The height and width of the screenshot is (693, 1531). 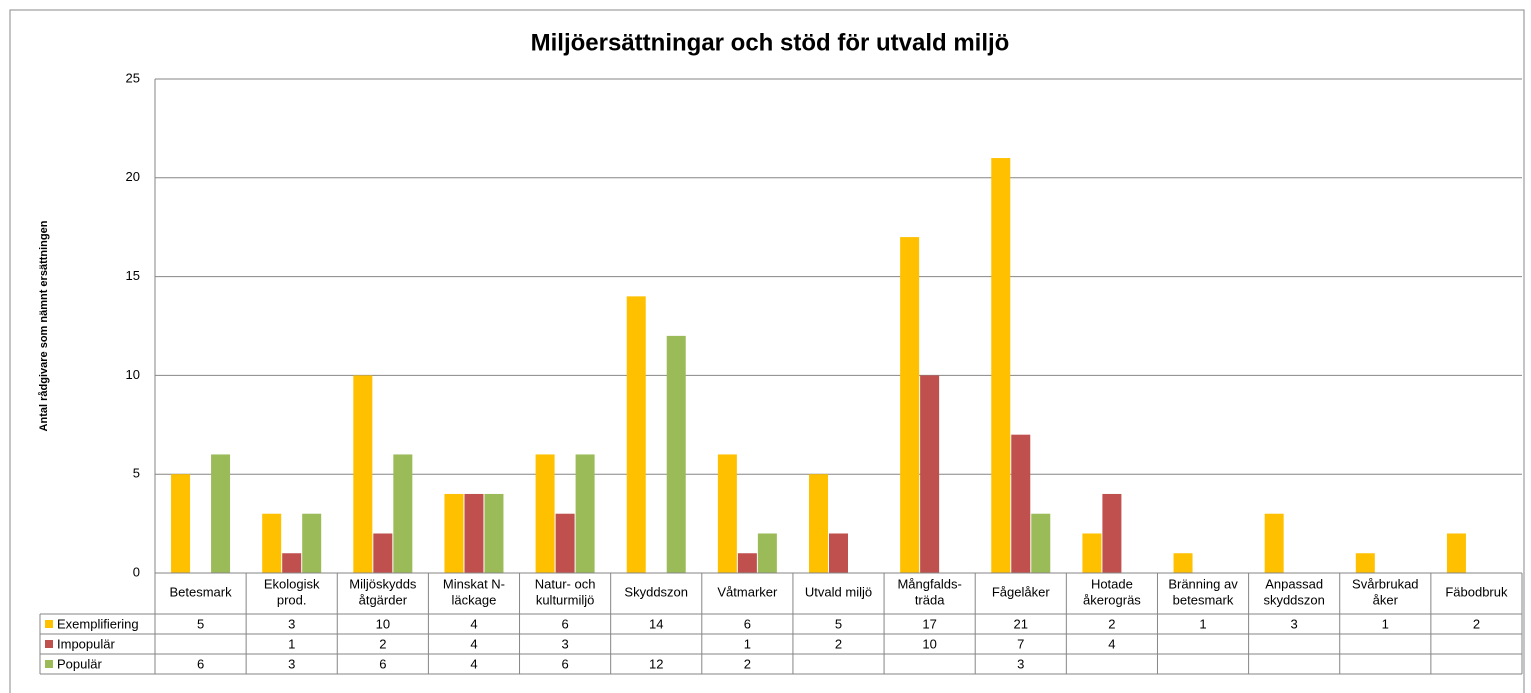 What do you see at coordinates (44, 325) in the screenshot?
I see `y-axis-label: Antal rådgivare som nämnt ersättningen` at bounding box center [44, 325].